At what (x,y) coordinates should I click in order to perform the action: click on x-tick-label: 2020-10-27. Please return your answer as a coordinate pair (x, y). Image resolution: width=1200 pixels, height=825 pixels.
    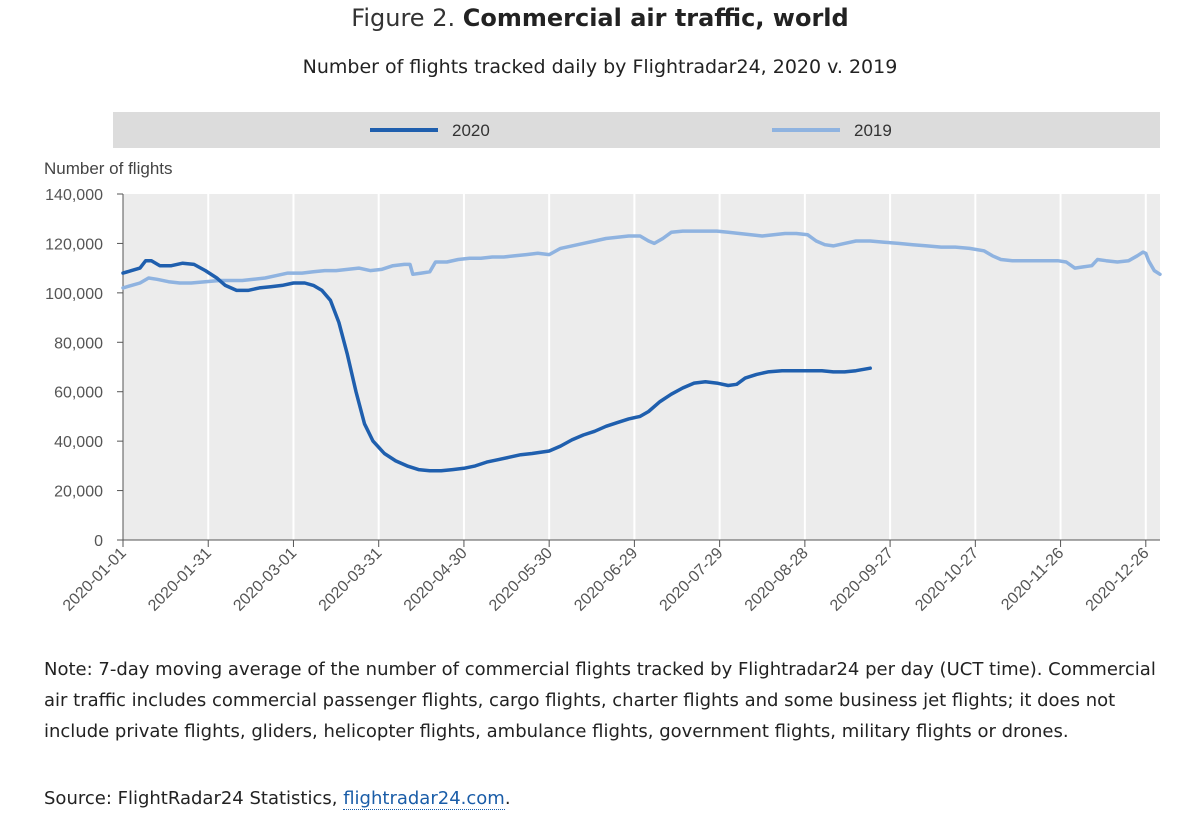
    Looking at the image, I should click on (947, 580).